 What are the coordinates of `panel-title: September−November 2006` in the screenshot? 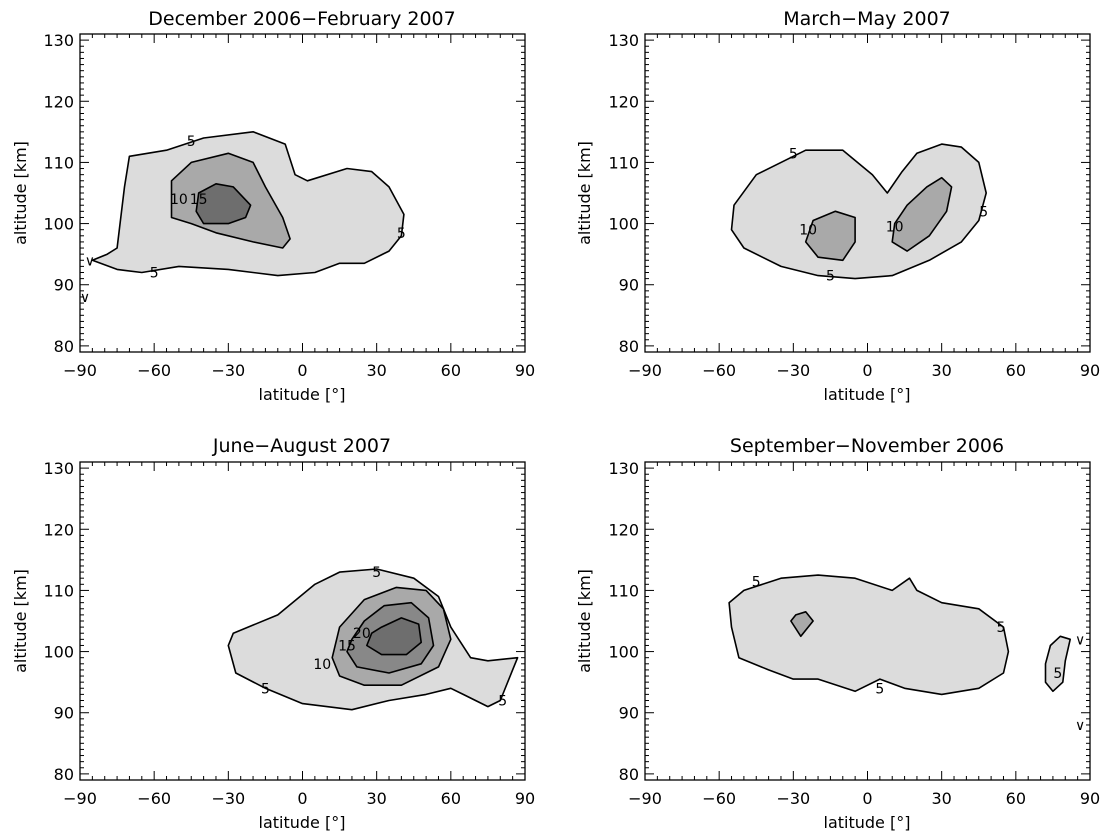 It's located at (867, 446).